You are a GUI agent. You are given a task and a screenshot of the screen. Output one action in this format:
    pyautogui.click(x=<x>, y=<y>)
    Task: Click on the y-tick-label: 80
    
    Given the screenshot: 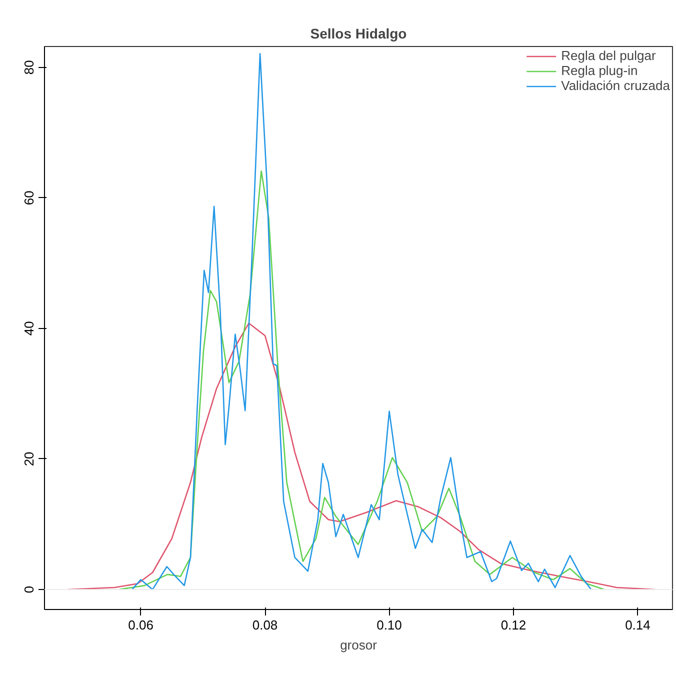 What is the action you would take?
    pyautogui.click(x=29, y=67)
    